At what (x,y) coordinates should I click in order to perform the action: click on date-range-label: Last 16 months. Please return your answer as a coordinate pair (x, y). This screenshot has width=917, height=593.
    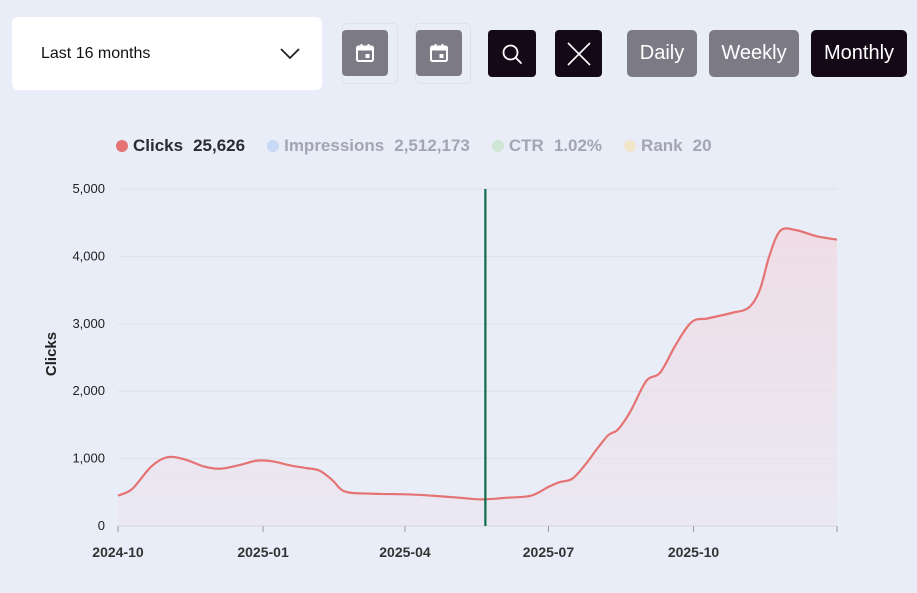
    Looking at the image, I should click on (96, 53).